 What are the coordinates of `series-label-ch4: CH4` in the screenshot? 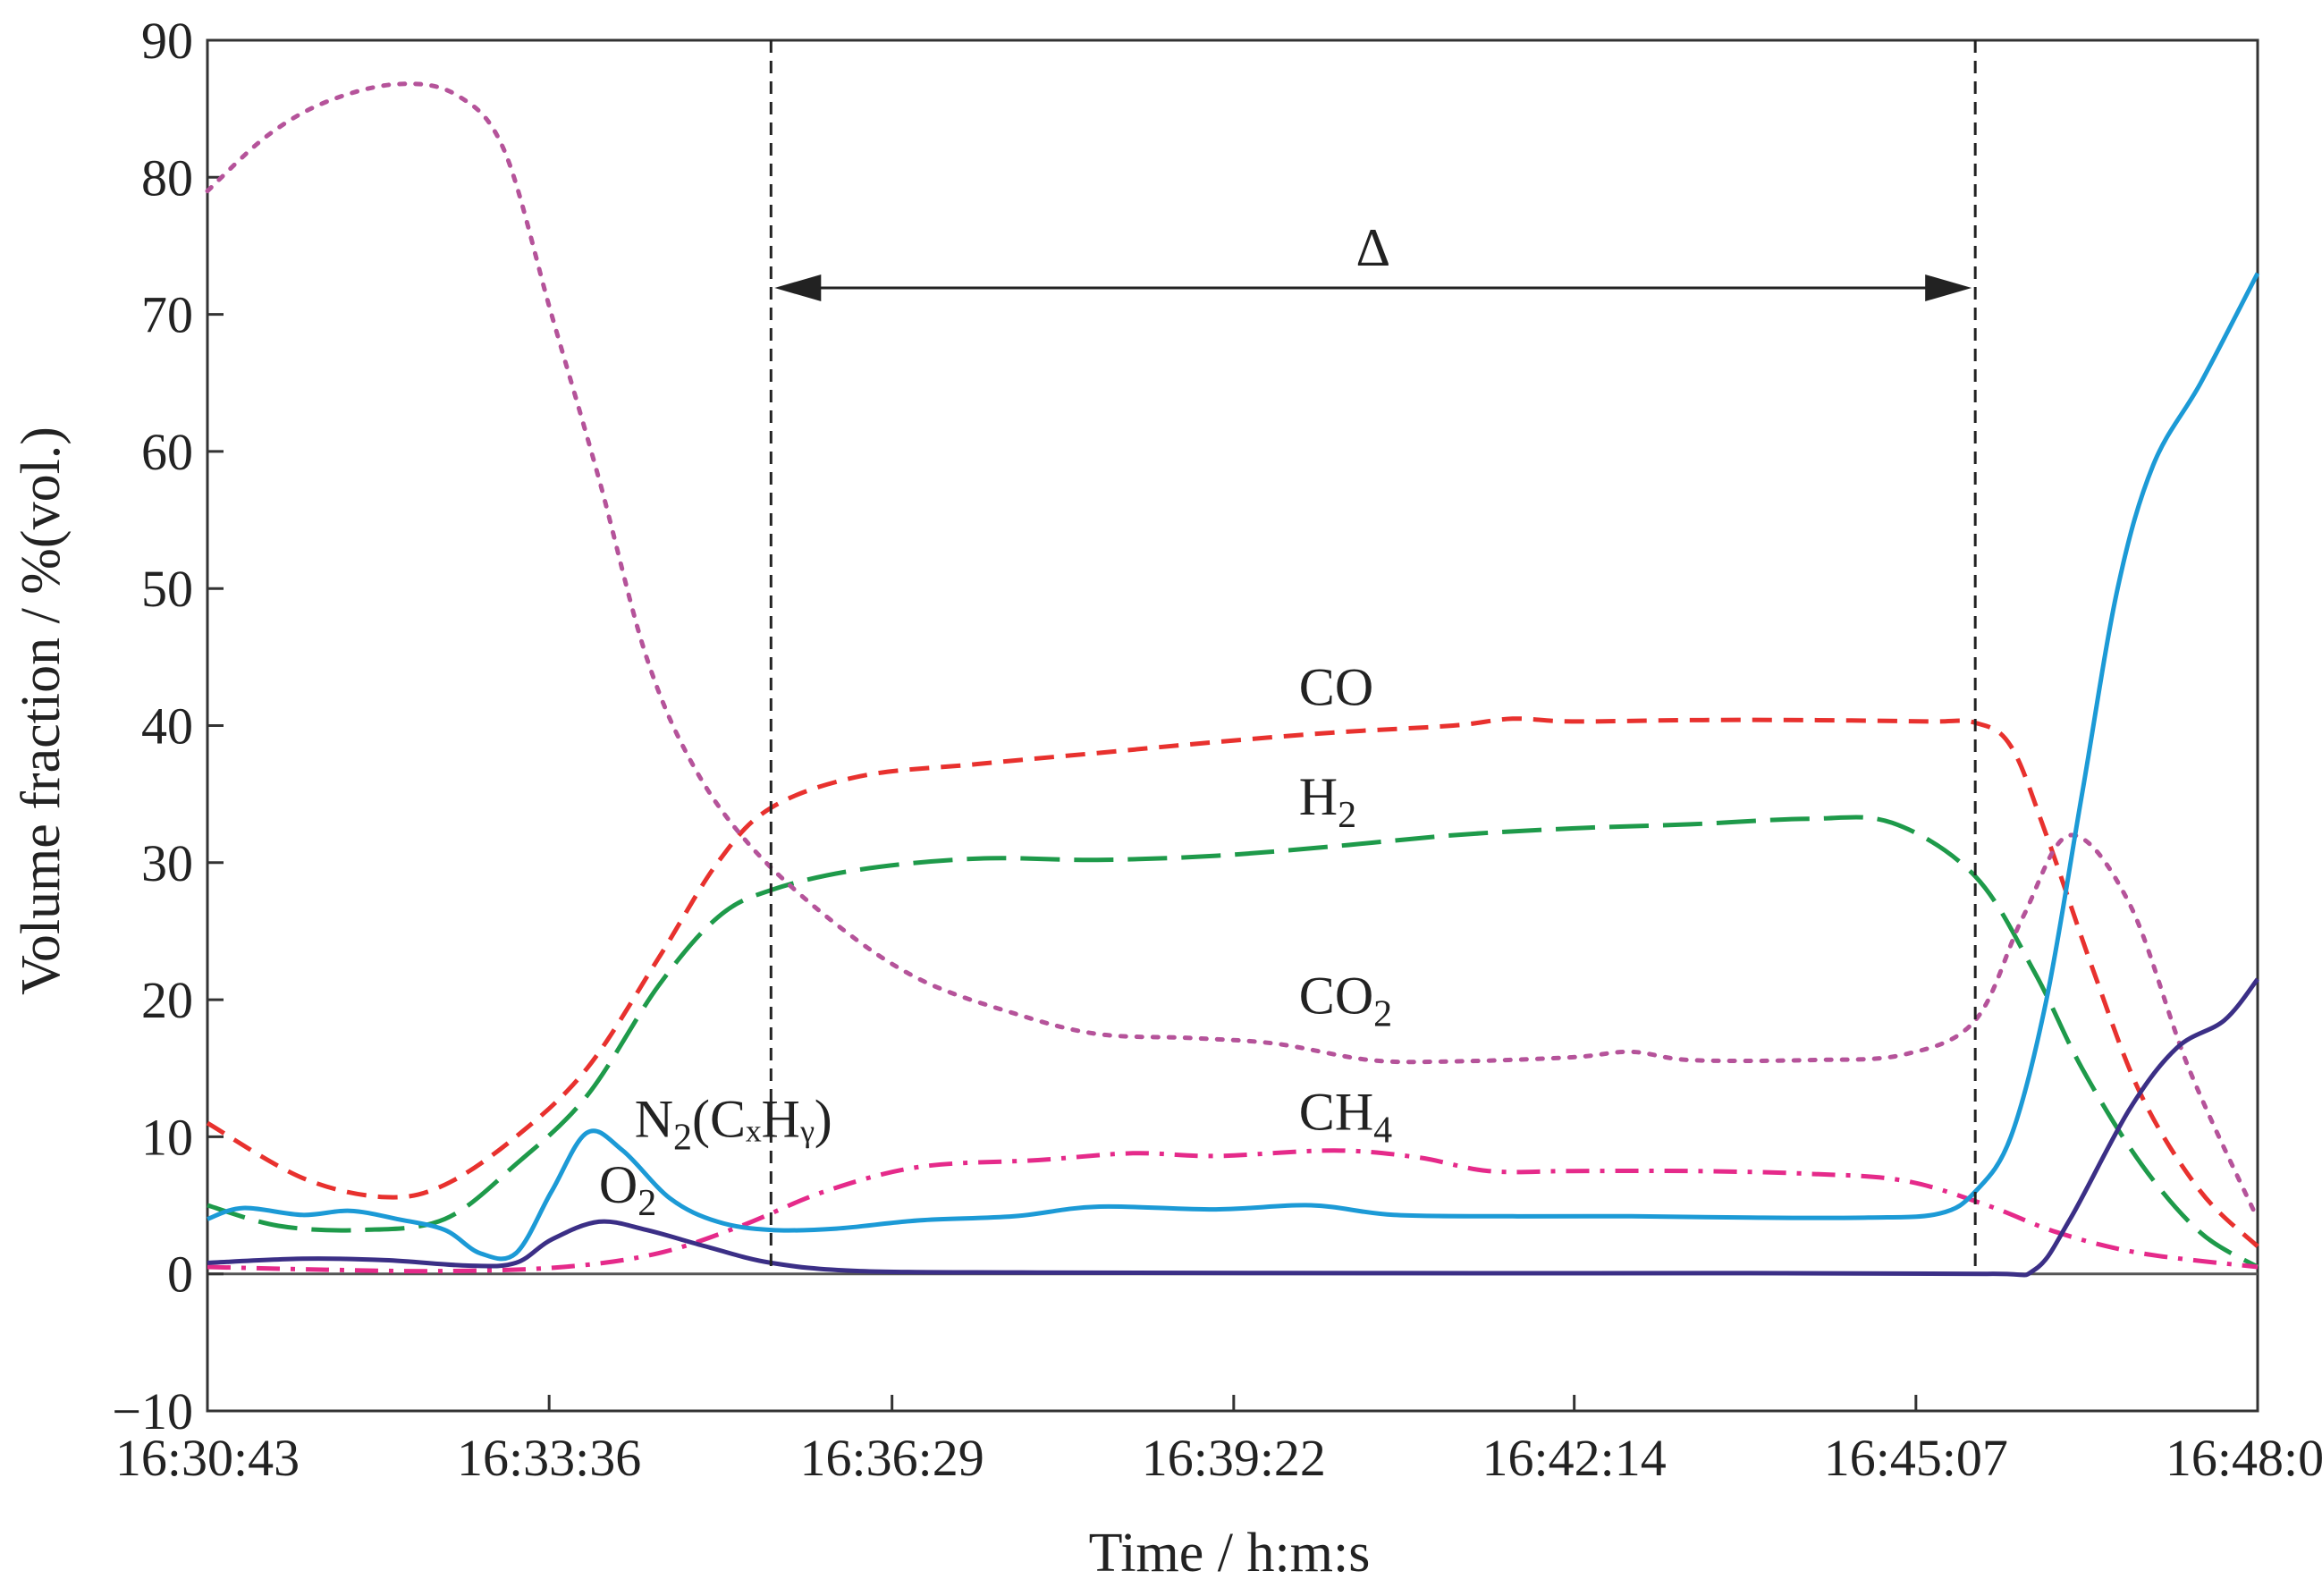 It's located at (1346, 1118).